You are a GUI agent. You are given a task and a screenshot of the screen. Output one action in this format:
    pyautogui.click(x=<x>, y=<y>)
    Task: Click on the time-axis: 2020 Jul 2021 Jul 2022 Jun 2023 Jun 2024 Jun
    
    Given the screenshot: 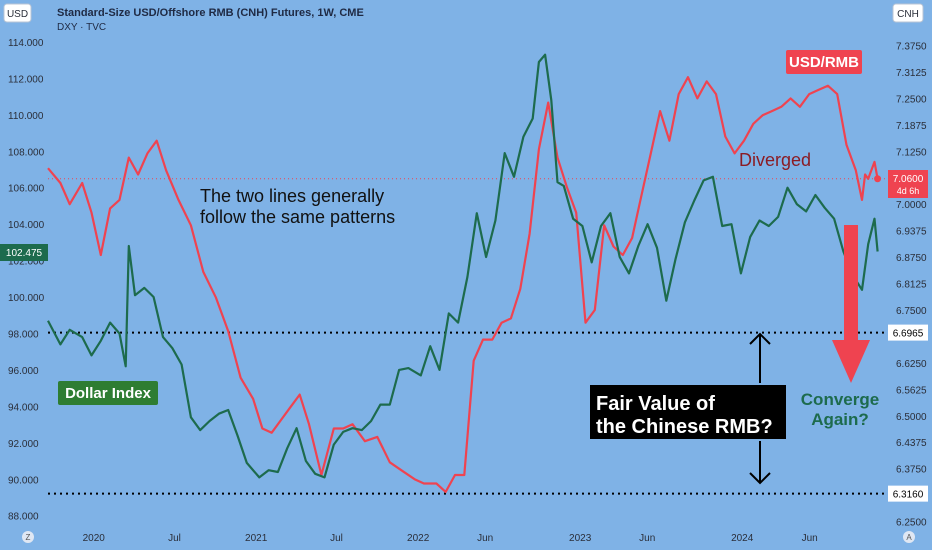 What is the action you would take?
    pyautogui.click(x=450, y=538)
    